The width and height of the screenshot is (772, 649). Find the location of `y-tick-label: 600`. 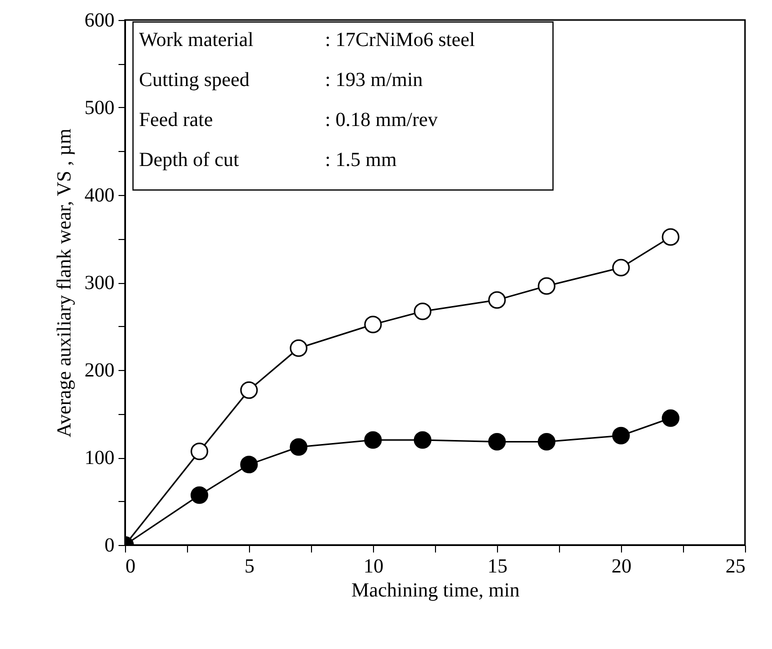

y-tick-label: 600 is located at coordinates (99, 21).